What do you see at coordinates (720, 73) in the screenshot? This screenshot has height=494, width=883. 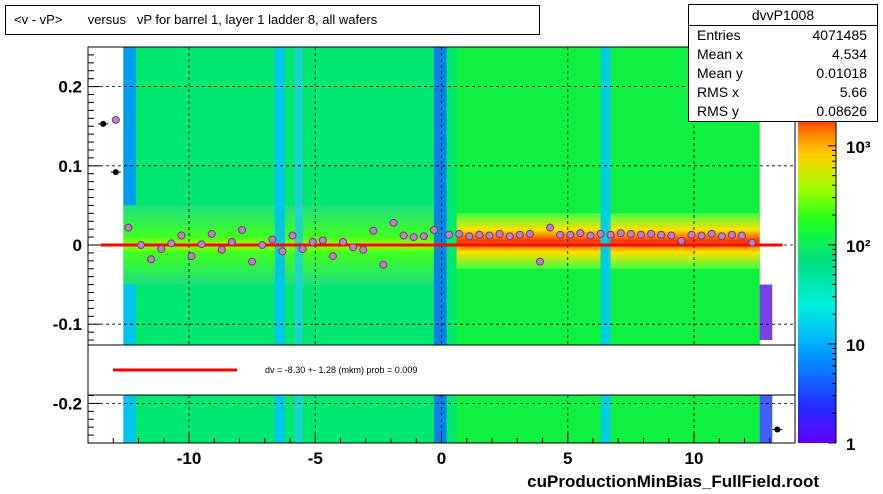 I see `stats-label: Mean y` at bounding box center [720, 73].